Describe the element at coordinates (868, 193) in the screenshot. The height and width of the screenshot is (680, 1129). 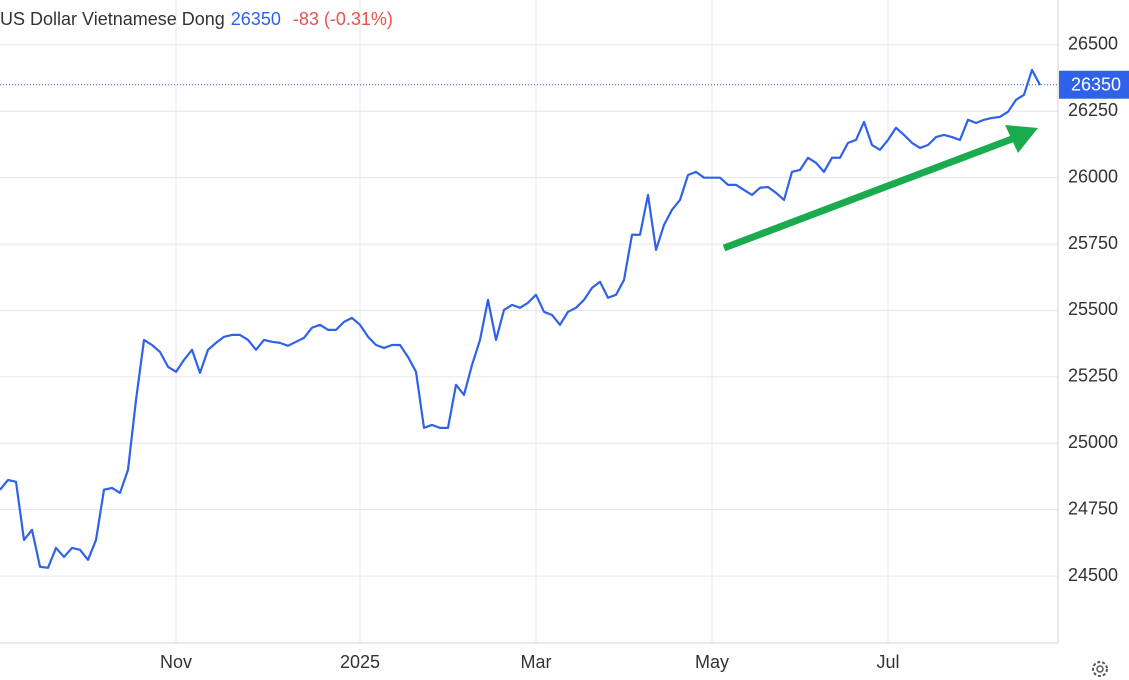
I see `arrow-shaft` at that location.